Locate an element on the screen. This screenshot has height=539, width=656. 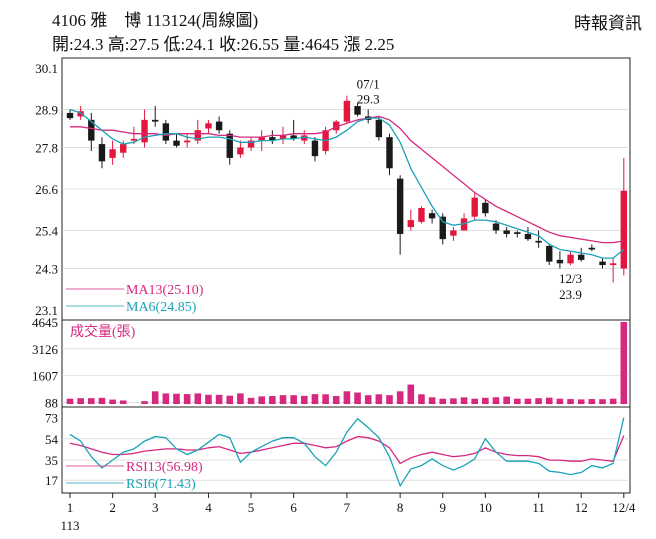
volume-panel-title: 成交量(張) is located at coordinates (103, 331).